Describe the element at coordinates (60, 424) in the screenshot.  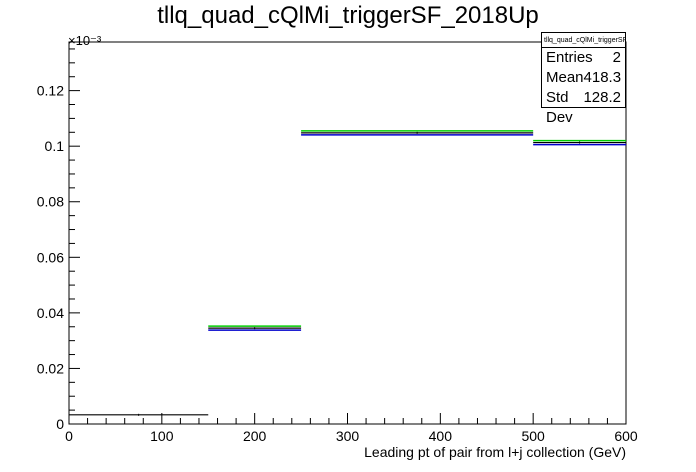
I see `y-tick-label: 0` at that location.